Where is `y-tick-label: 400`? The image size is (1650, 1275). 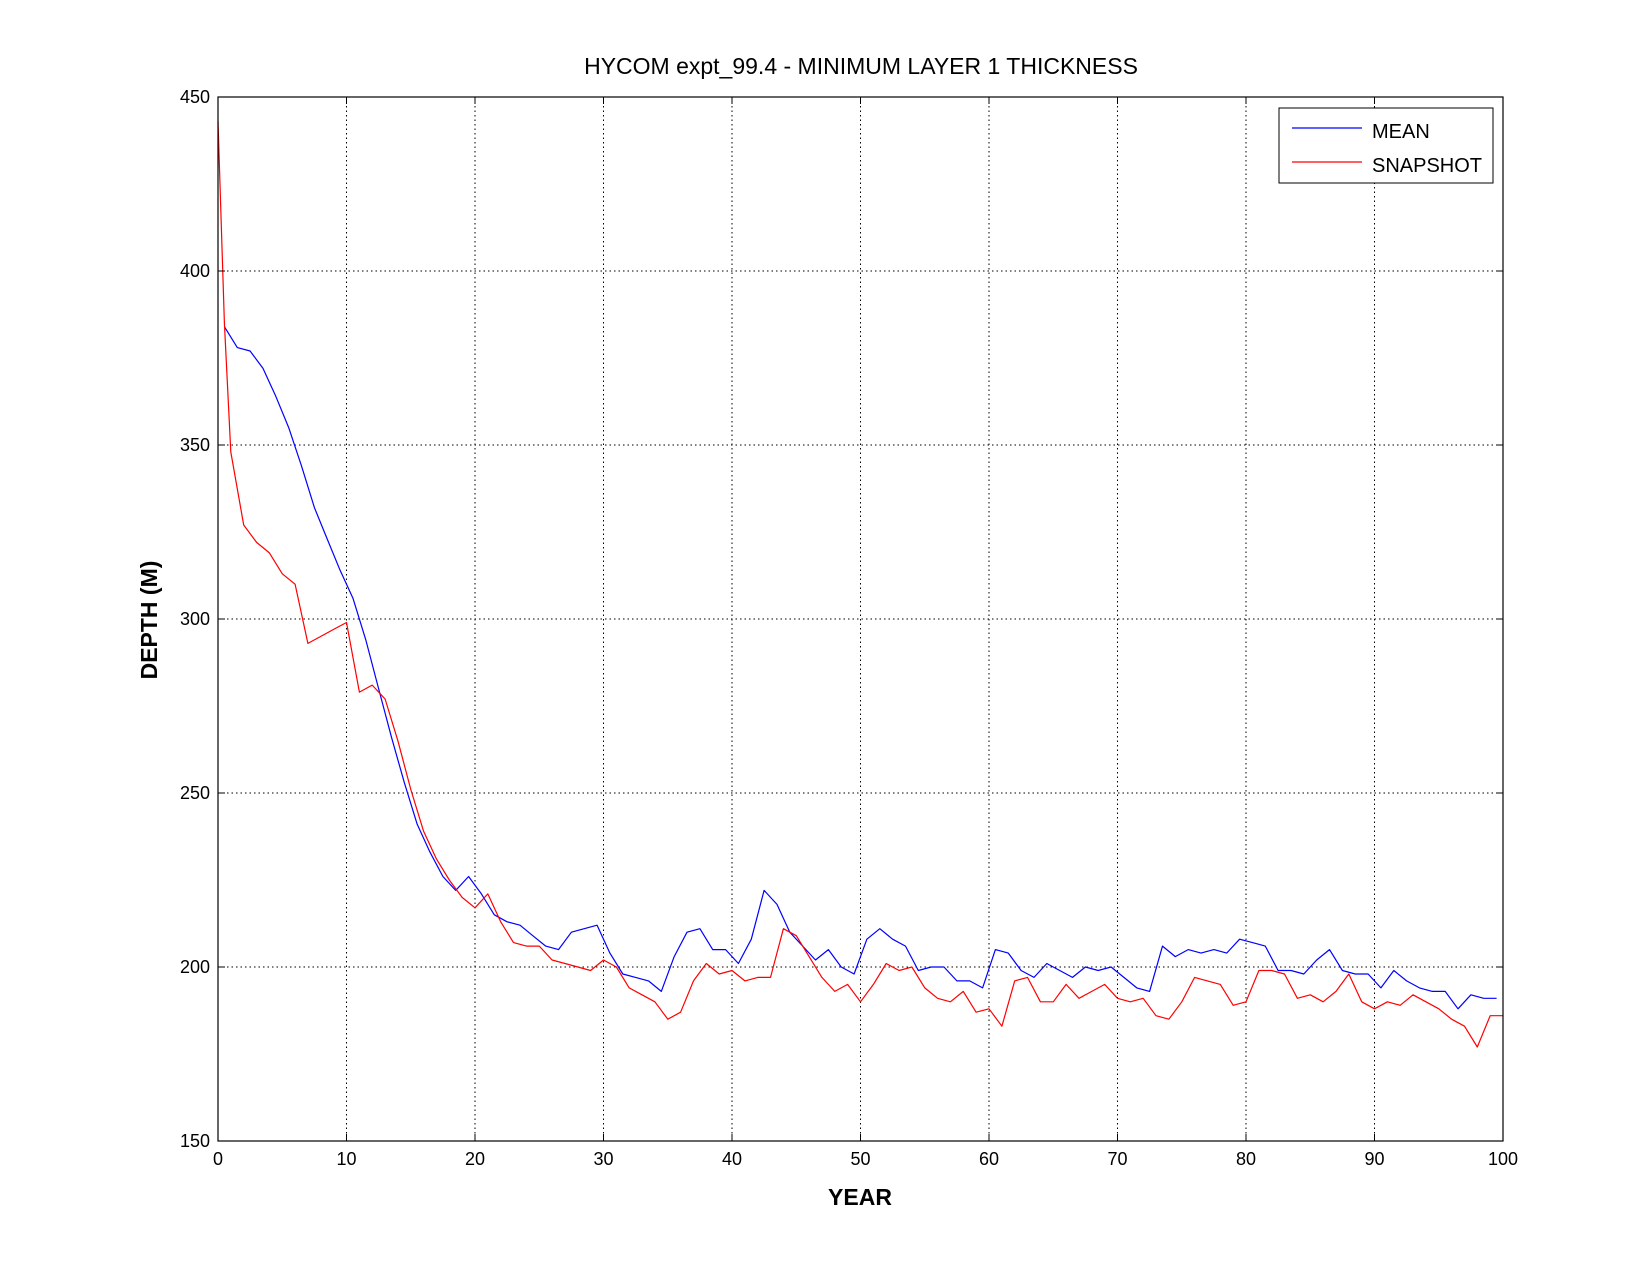
y-tick-label: 400 is located at coordinates (195, 271).